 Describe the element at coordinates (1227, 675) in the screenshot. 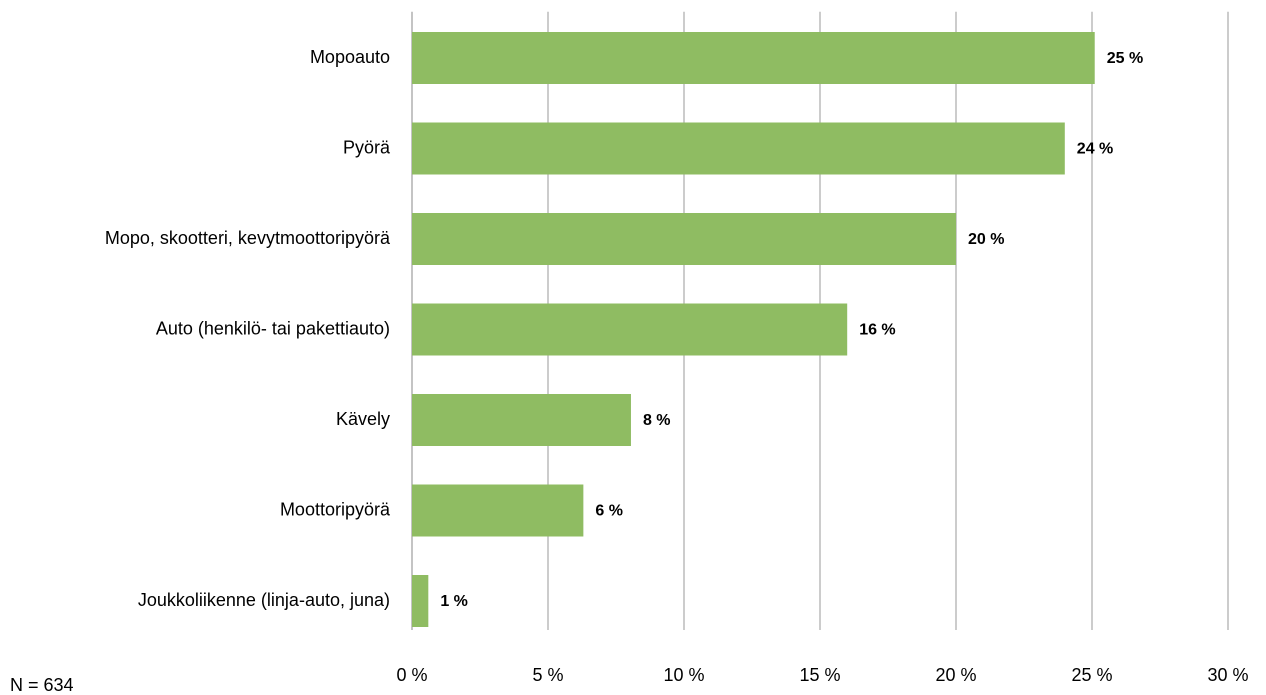

I see `x-tick-label: 30 %` at that location.